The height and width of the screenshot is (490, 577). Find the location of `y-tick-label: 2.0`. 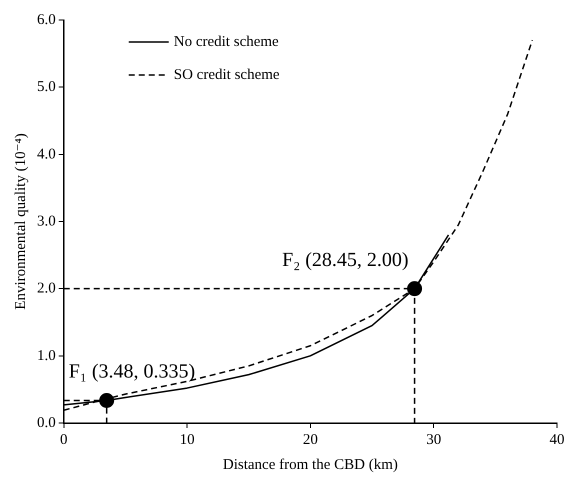

y-tick-label: 2.0 is located at coordinates (46, 288).